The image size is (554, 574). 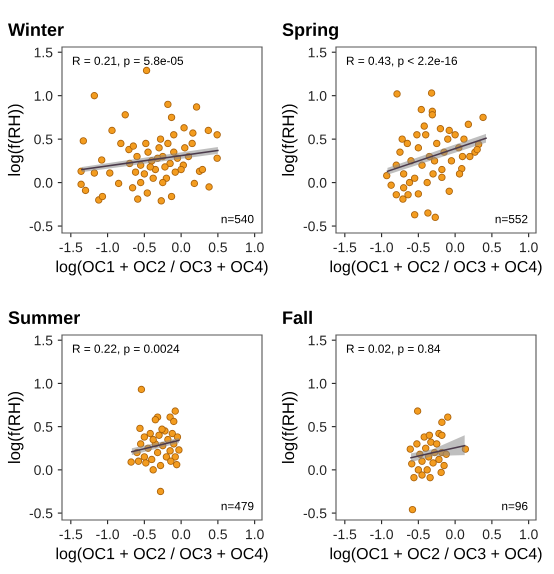 What do you see at coordinates (36, 29) in the screenshot?
I see `chart-title: Winter` at bounding box center [36, 29].